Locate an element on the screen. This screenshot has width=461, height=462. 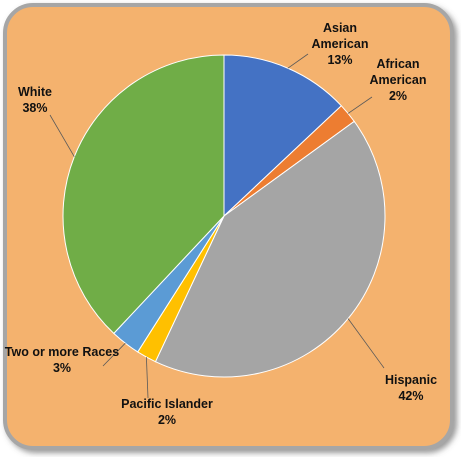
leader-line-two-or-more-races is located at coordinates (114, 354).